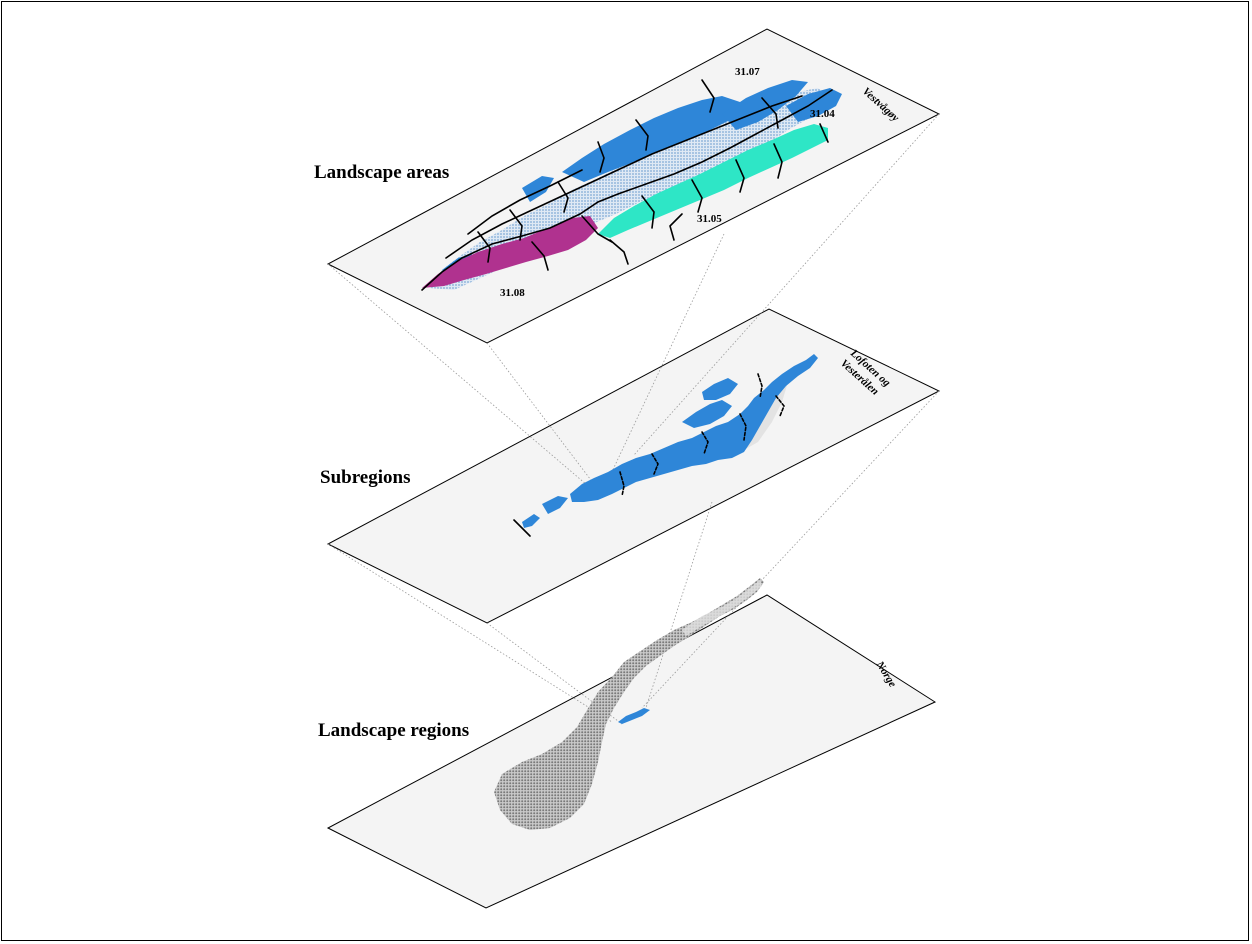 The width and height of the screenshot is (1252, 944). I want to click on area-code-2: 31.04, so click(822, 114).